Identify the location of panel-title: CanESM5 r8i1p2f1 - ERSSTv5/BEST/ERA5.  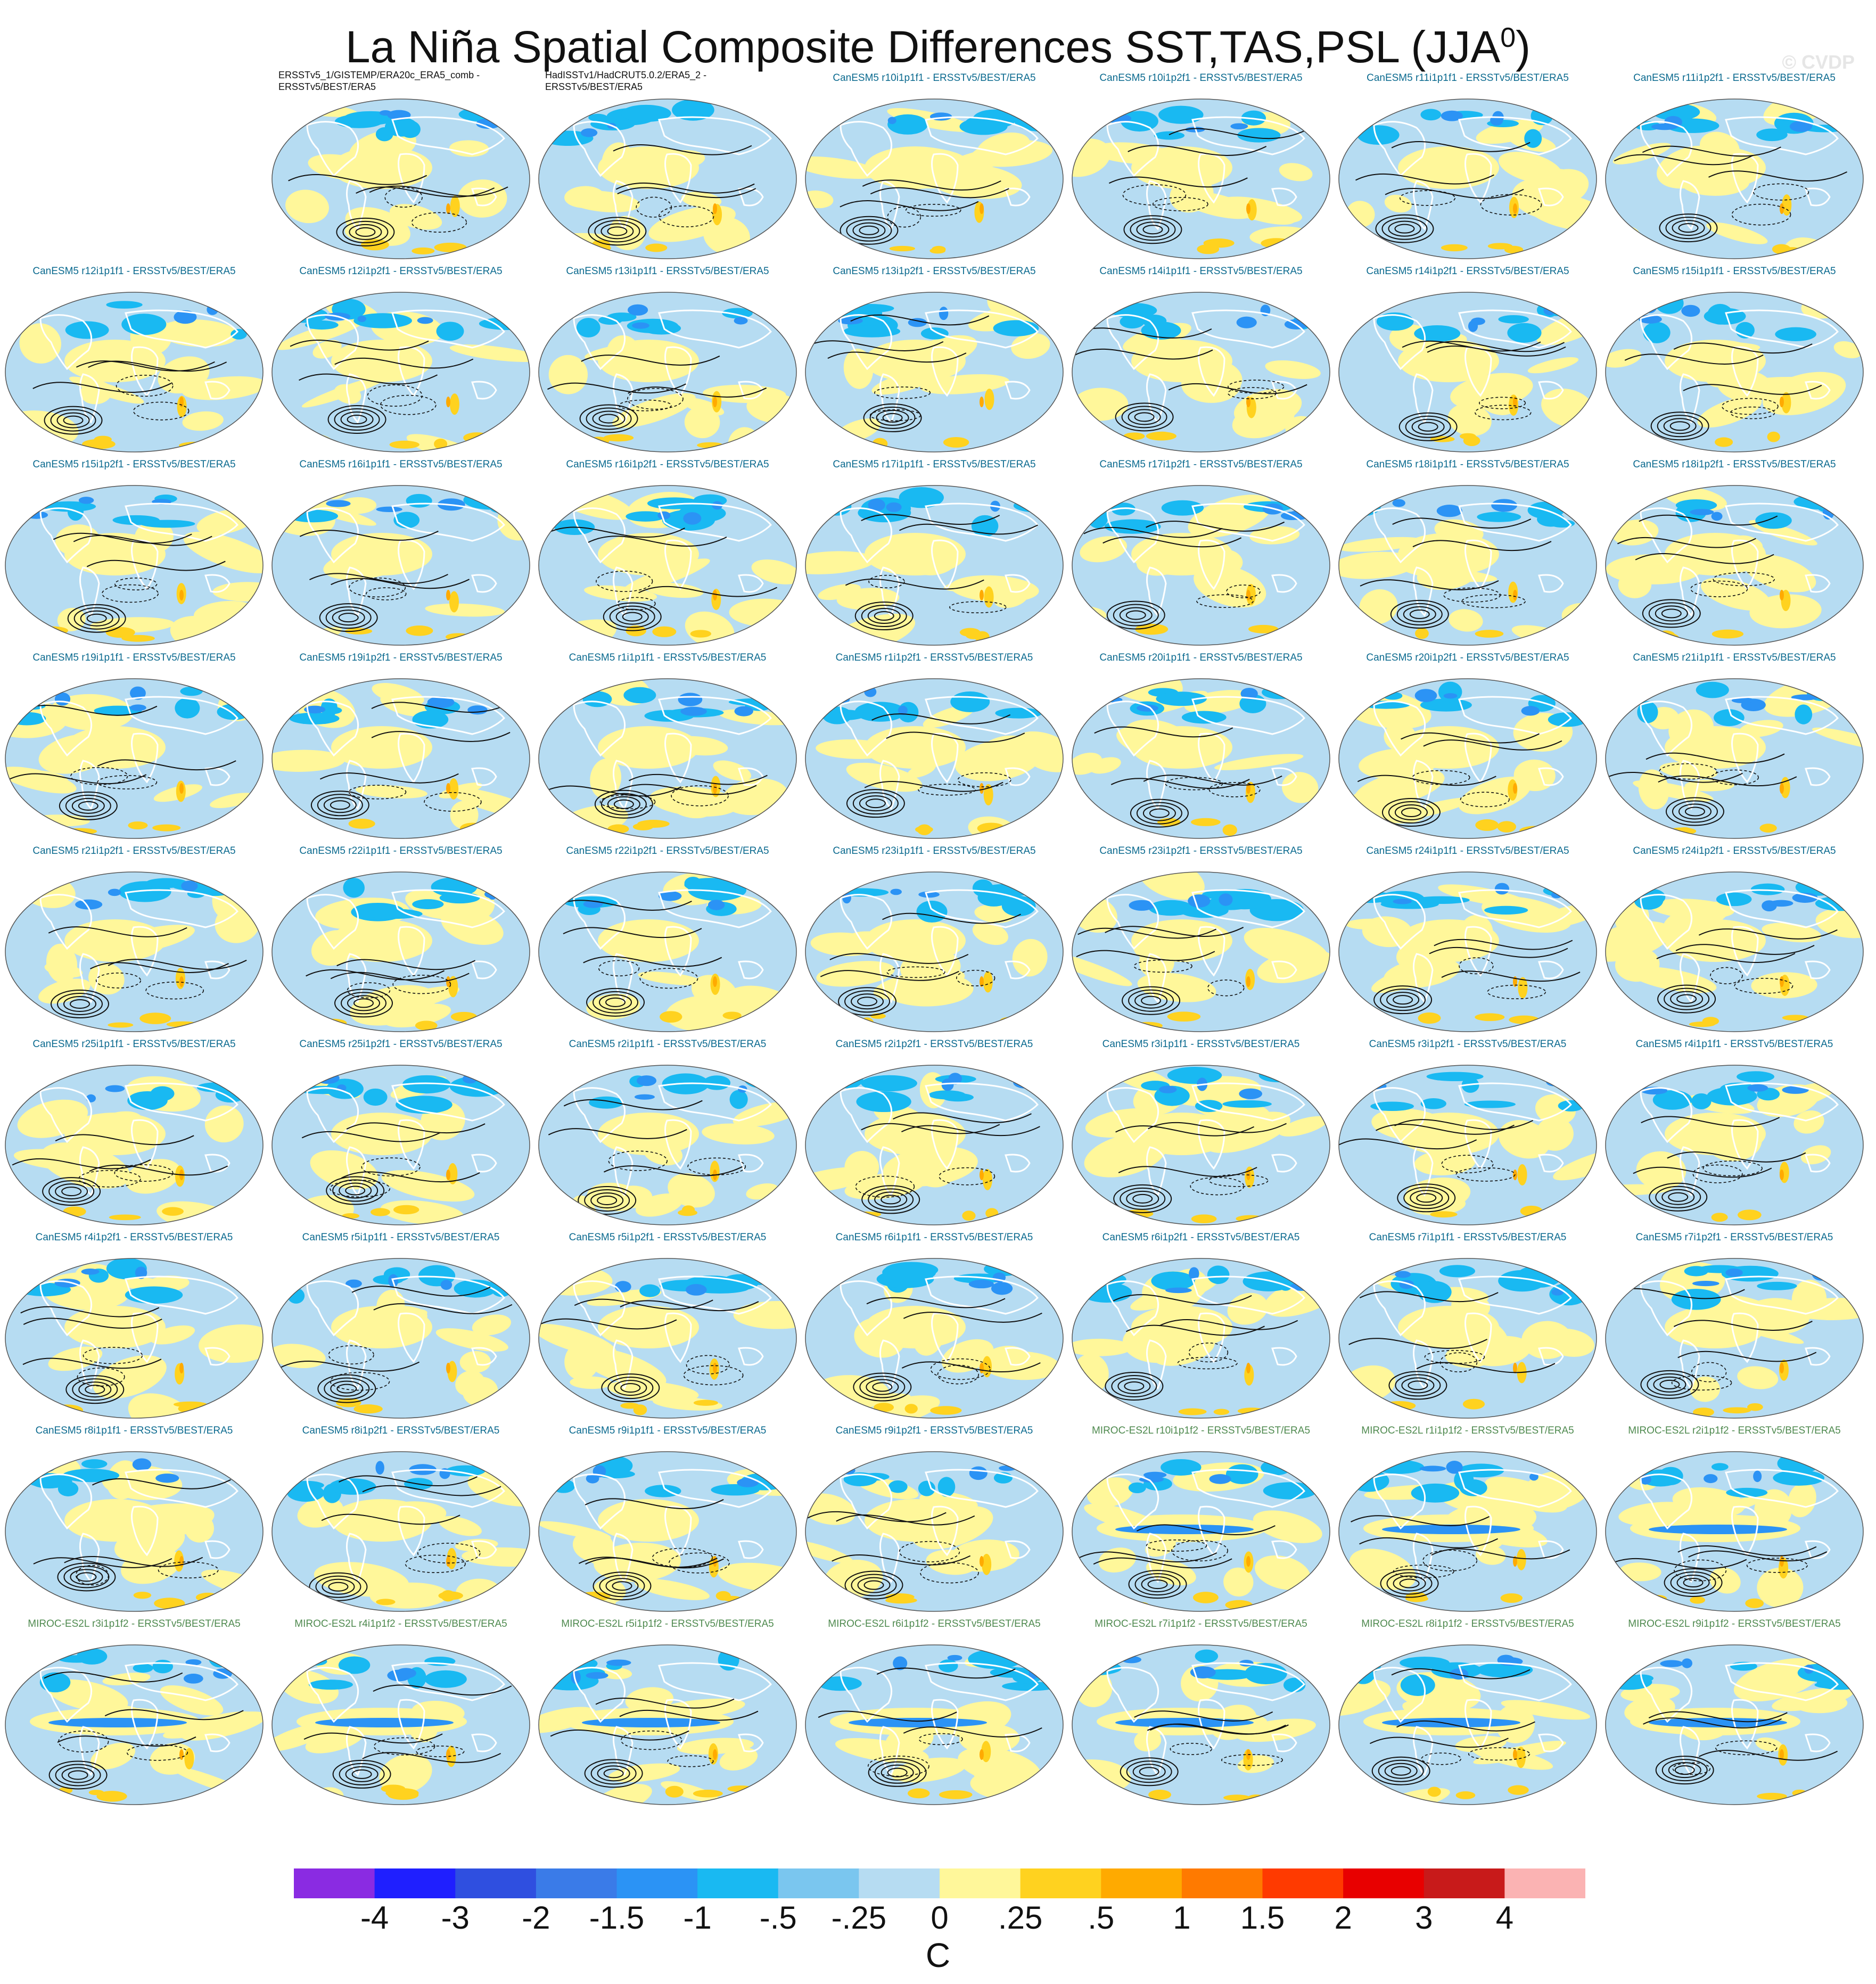
(401, 1430).